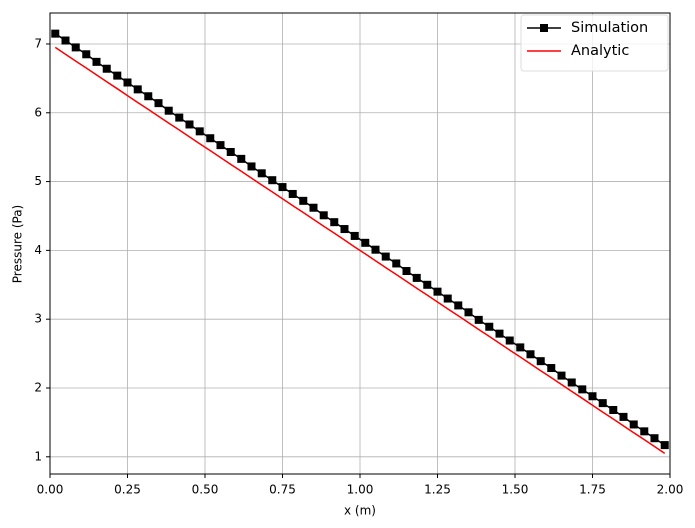  Describe the element at coordinates (38, 250) in the screenshot. I see `y-tick-label: 4` at that location.